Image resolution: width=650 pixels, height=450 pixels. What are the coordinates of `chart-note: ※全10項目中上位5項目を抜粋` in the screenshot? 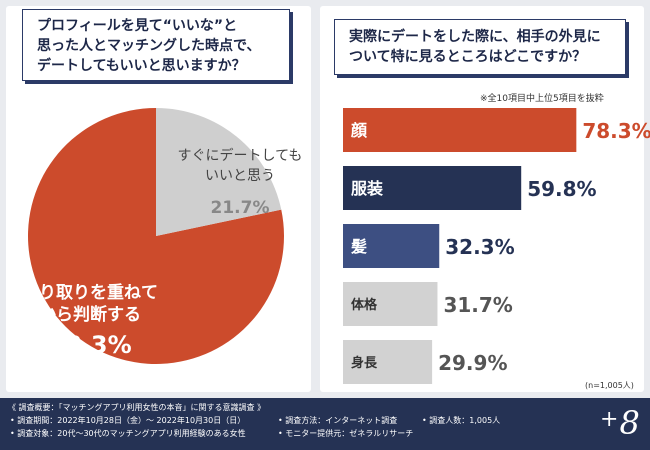 It's located at (542, 99).